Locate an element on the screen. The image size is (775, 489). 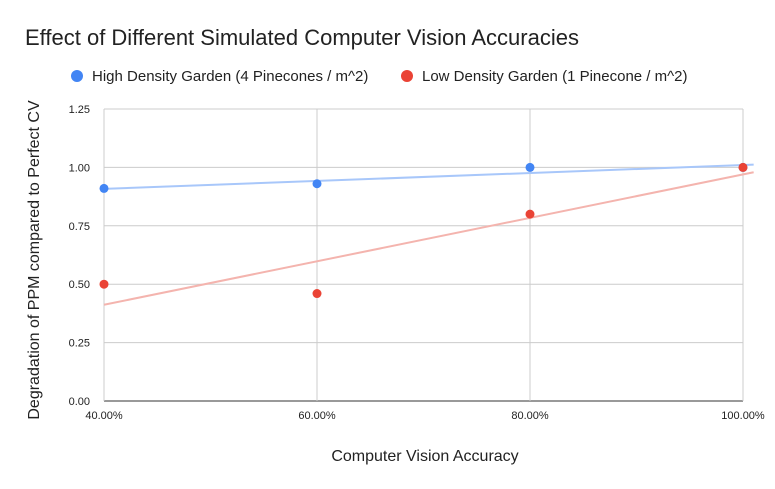
x-tick-label: 100.00% is located at coordinates (743, 416).